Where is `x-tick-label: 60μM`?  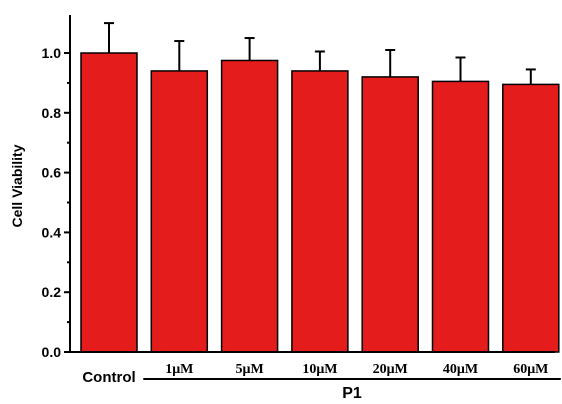 x-tick-label: 60μM is located at coordinates (530, 369).